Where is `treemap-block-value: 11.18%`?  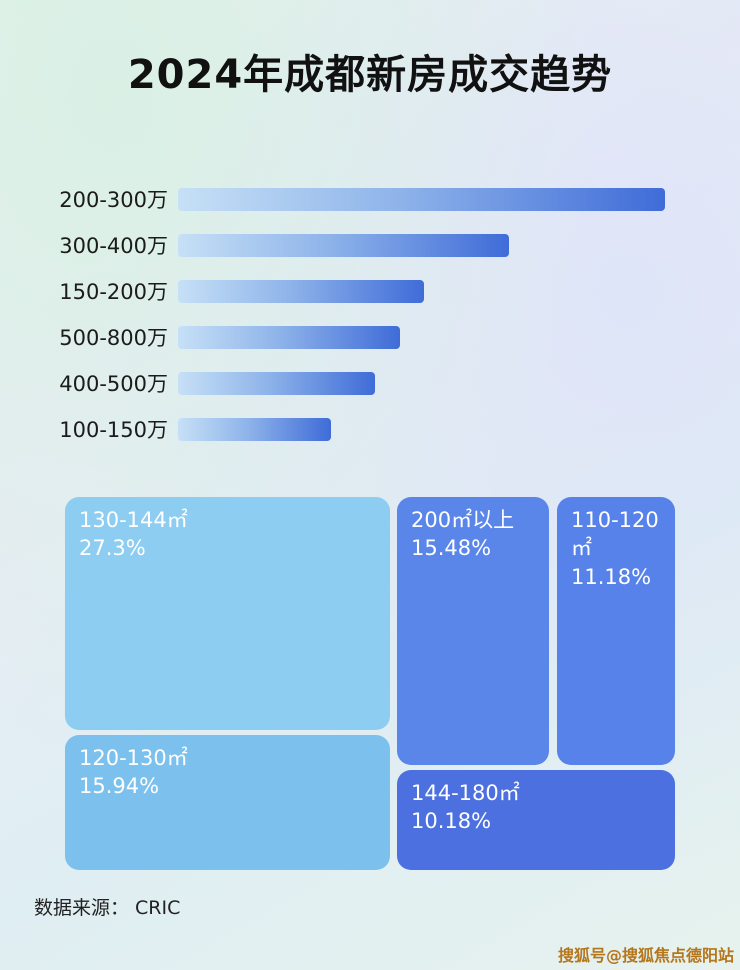
treemap-block-value: 11.18% is located at coordinates (611, 576).